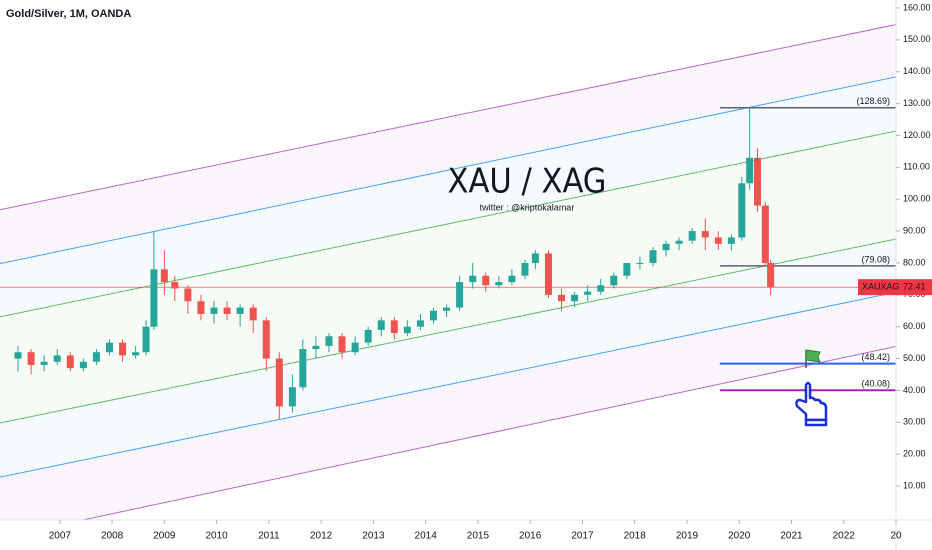  Describe the element at coordinates (875, 259) in the screenshot. I see `level-label: (79.08)` at that location.